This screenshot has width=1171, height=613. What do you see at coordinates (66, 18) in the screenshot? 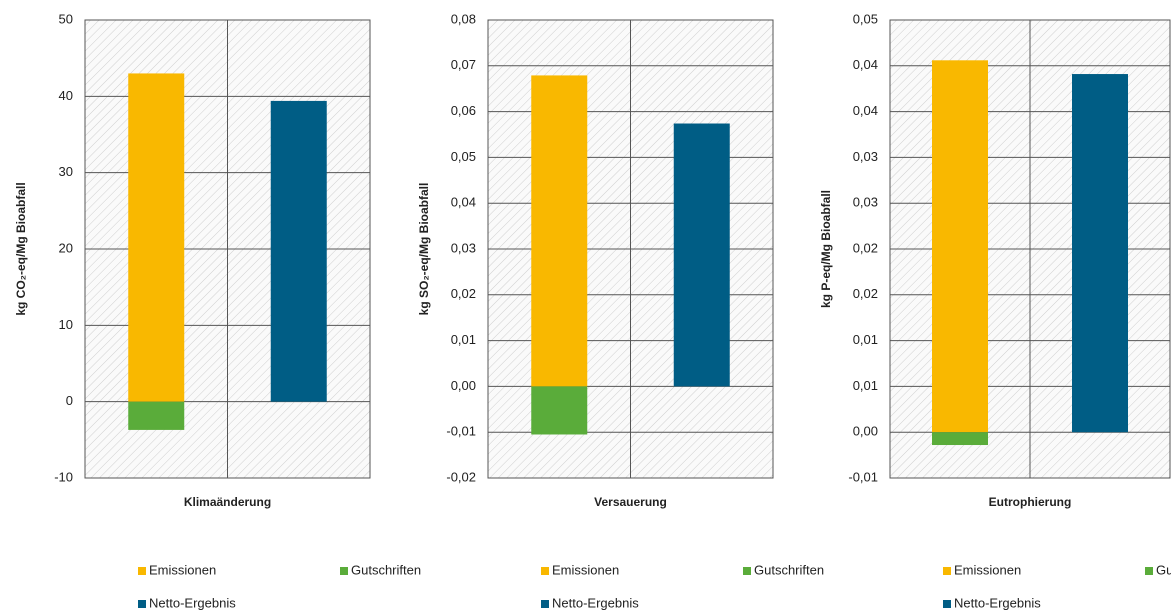
I see `y-tick-label: 50` at bounding box center [66, 18].